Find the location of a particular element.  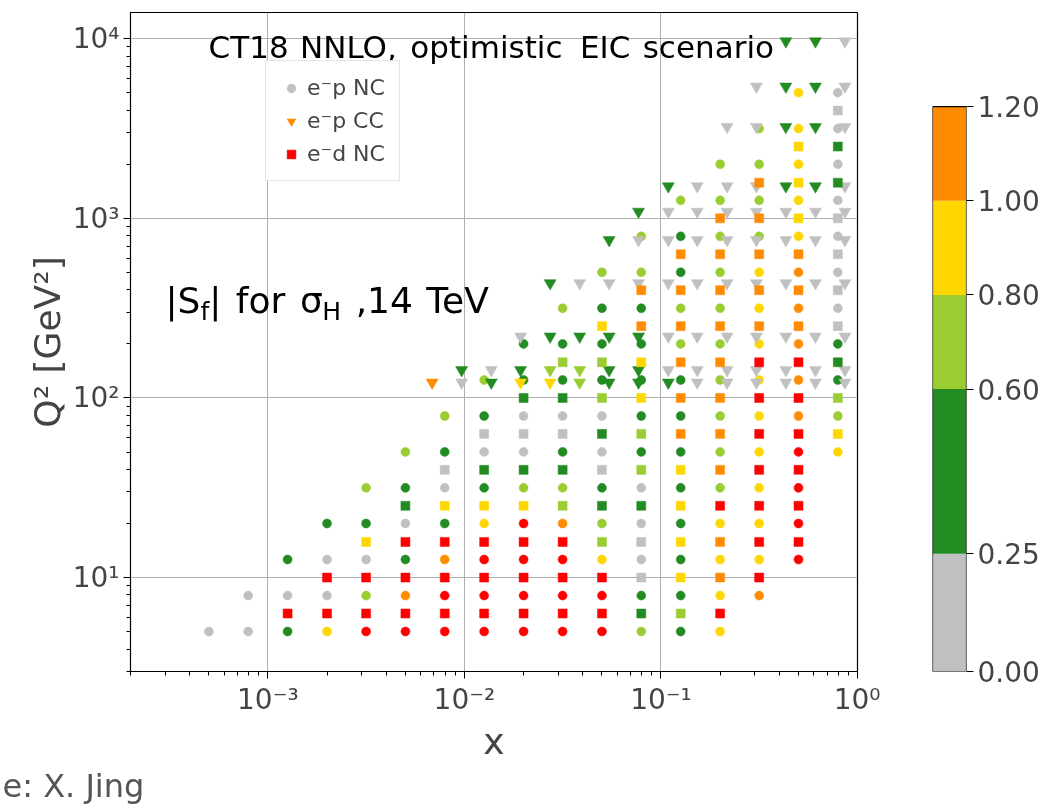

x-tick-label: 10⁰ is located at coordinates (857, 699).